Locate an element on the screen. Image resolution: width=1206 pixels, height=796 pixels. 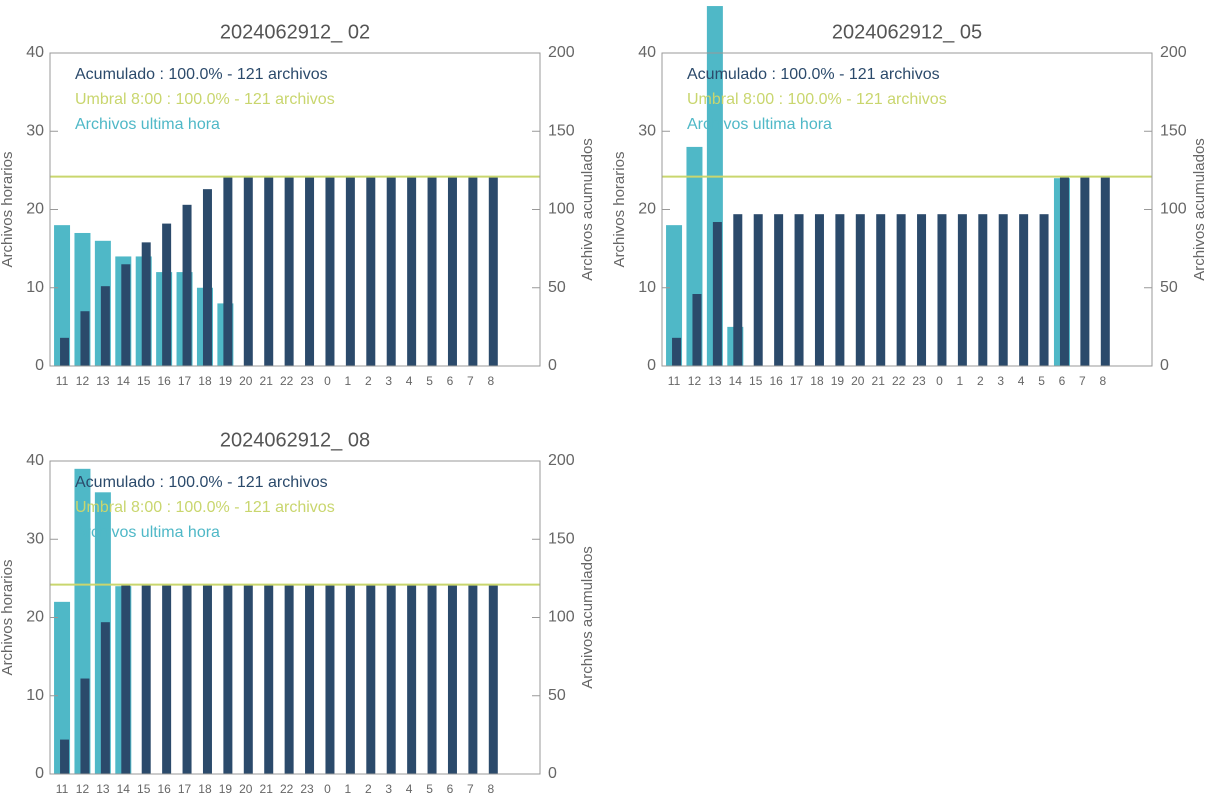
y2-tick-label: 0 is located at coordinates (552, 365).